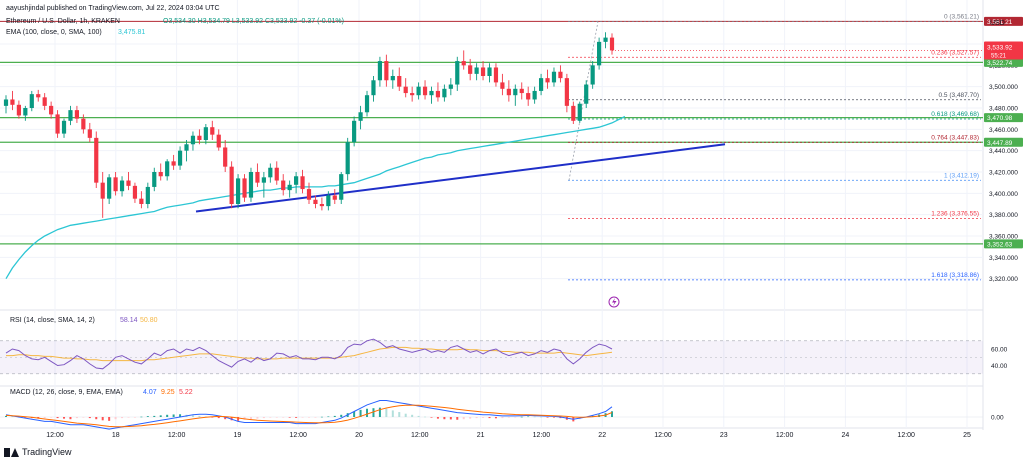 The image size is (1024, 466). I want to click on tradingview-logo: TradingView, so click(38, 452).